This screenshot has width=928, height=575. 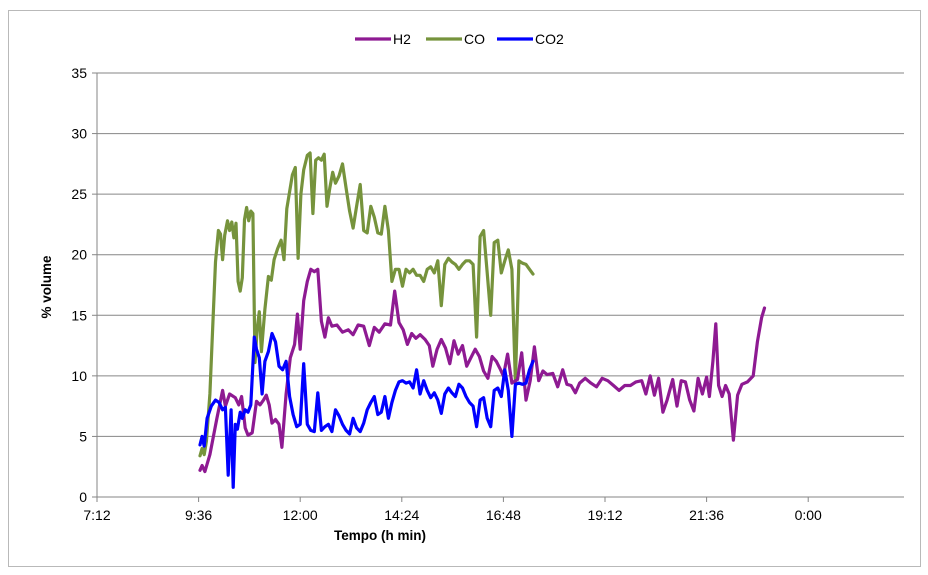 What do you see at coordinates (79, 73) in the screenshot?
I see `y-tick-label: 35` at bounding box center [79, 73].